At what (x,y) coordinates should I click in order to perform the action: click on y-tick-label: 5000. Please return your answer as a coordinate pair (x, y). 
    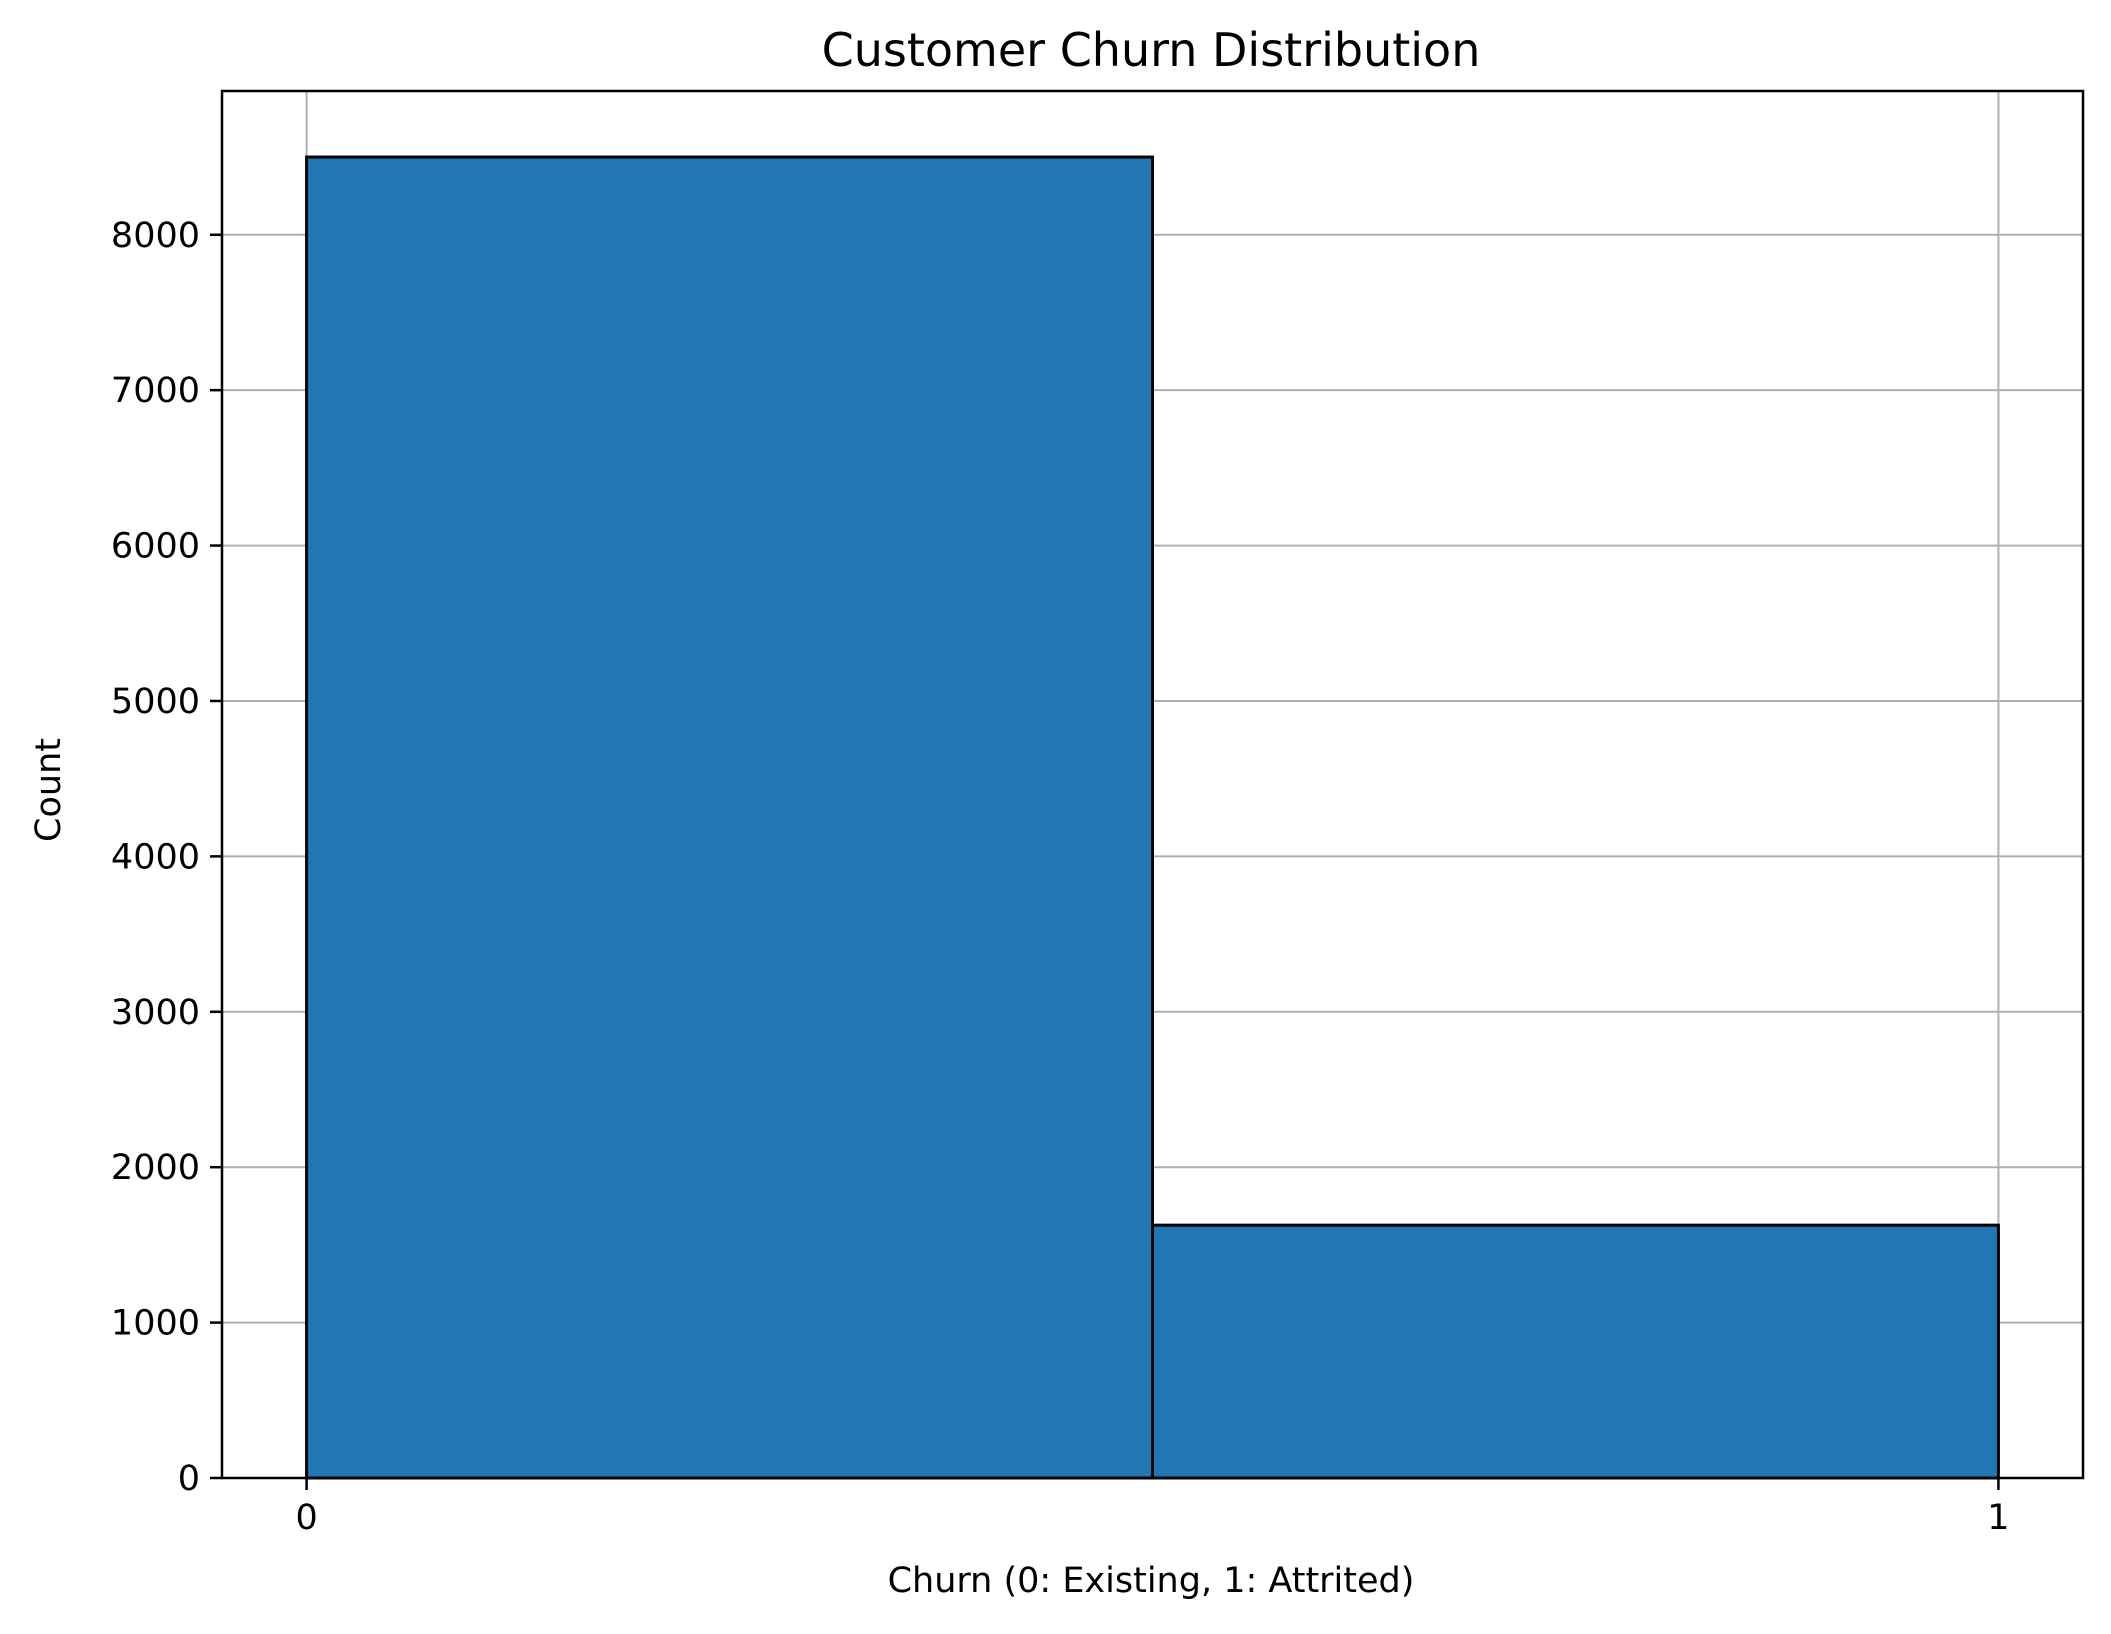
    Looking at the image, I should click on (155, 702).